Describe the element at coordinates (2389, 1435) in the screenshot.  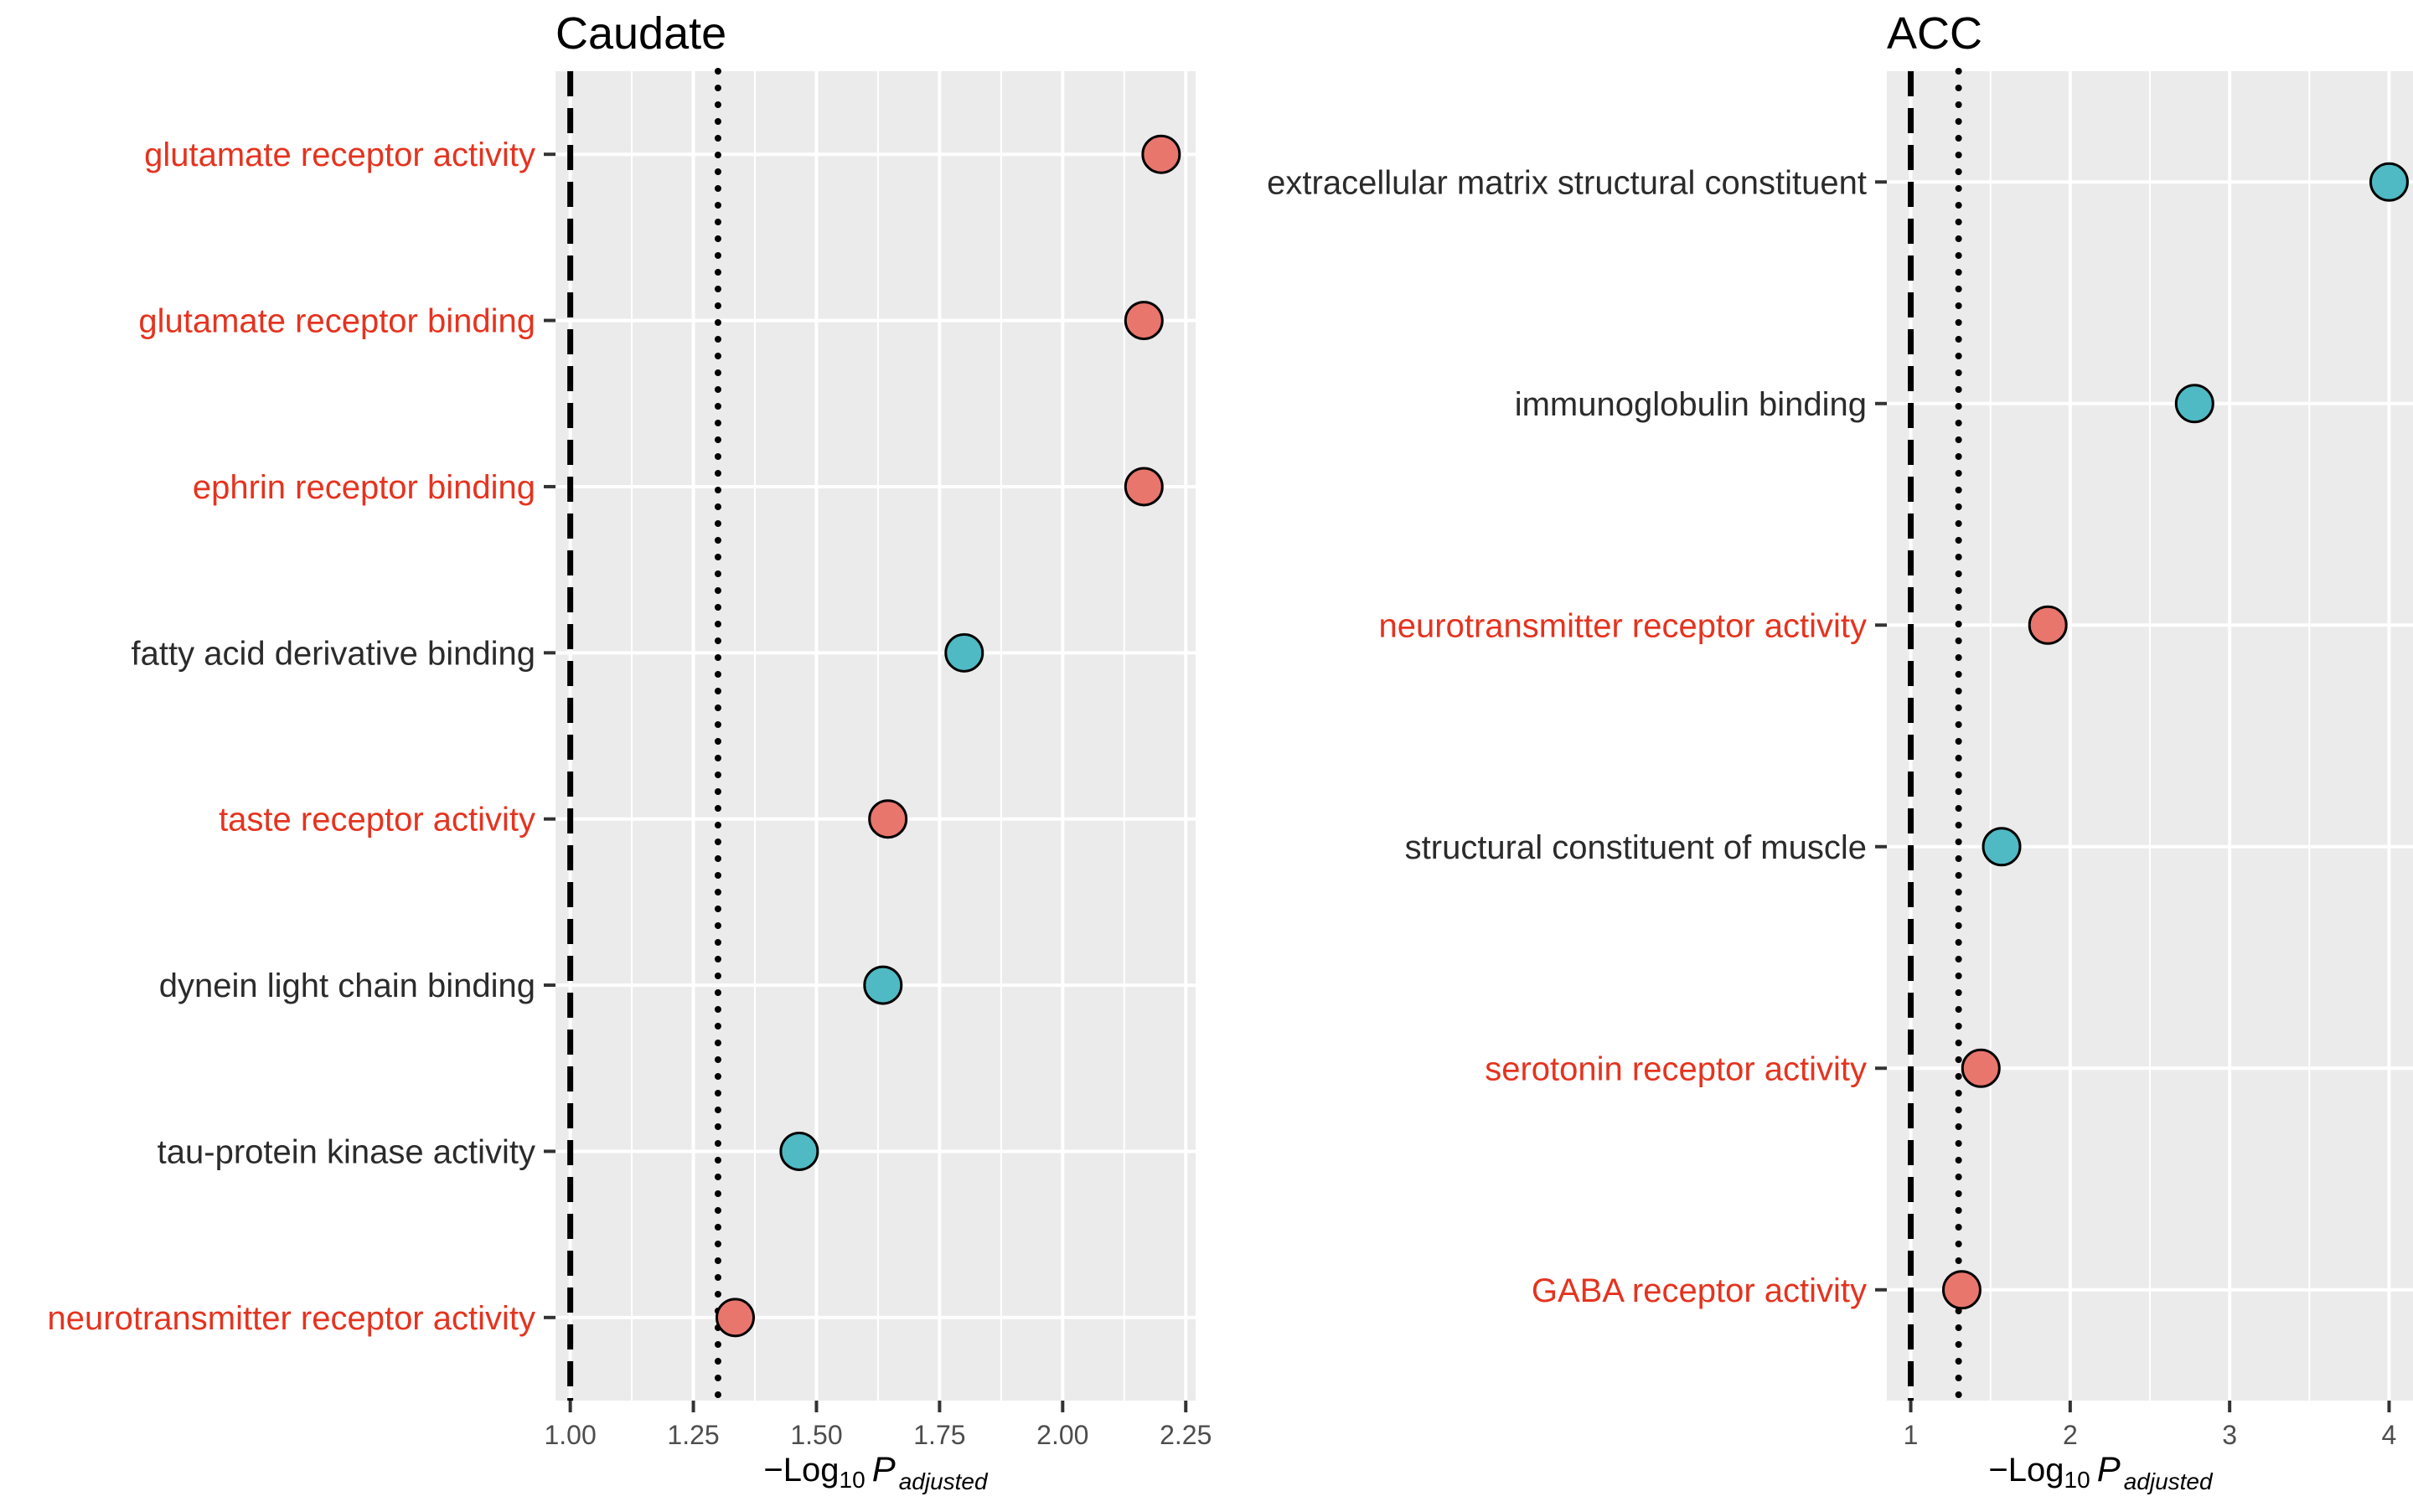
I see `x-tick-label: 4` at that location.